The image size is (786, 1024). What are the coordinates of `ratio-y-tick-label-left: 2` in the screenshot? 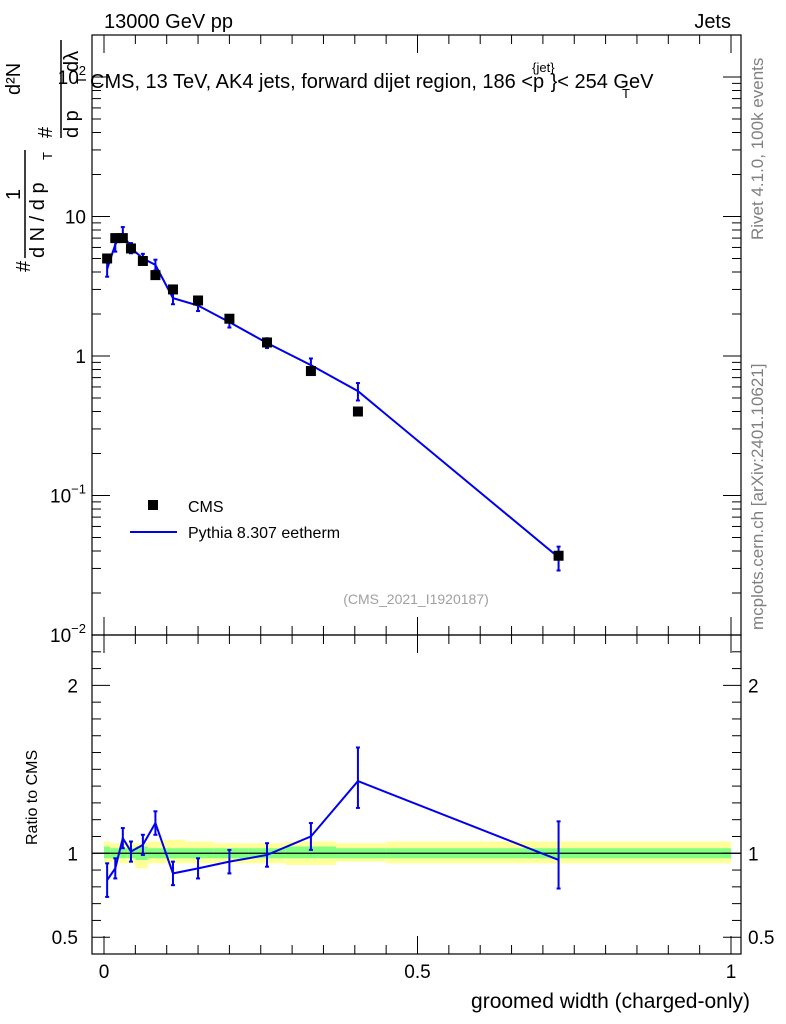 It's located at (72, 686).